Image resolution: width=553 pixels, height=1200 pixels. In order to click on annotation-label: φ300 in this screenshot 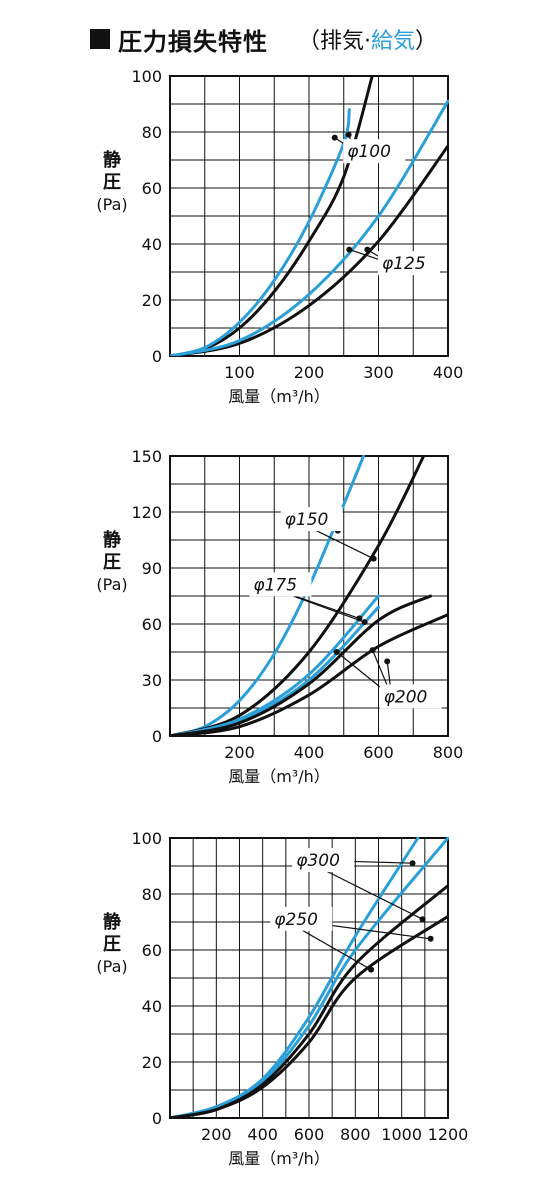, I will do `click(318, 861)`.